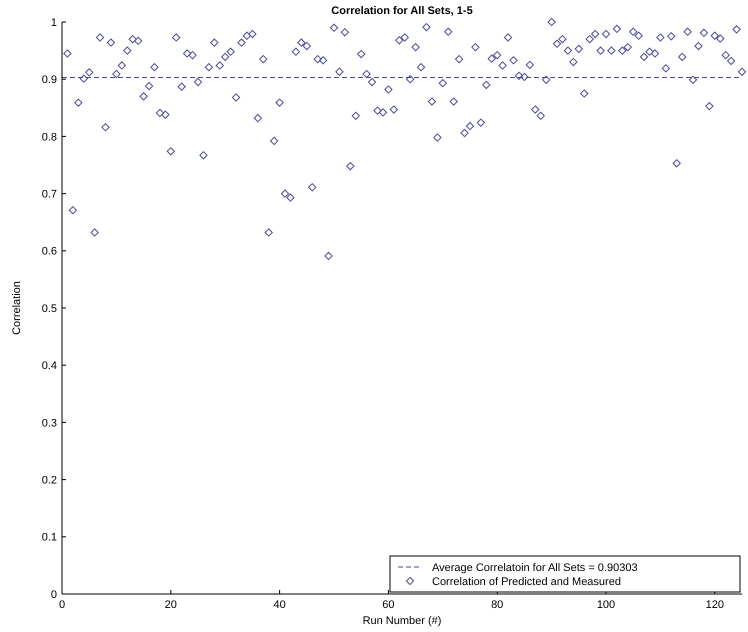  Describe the element at coordinates (62, 605) in the screenshot. I see `x-tick-label: 0` at that location.